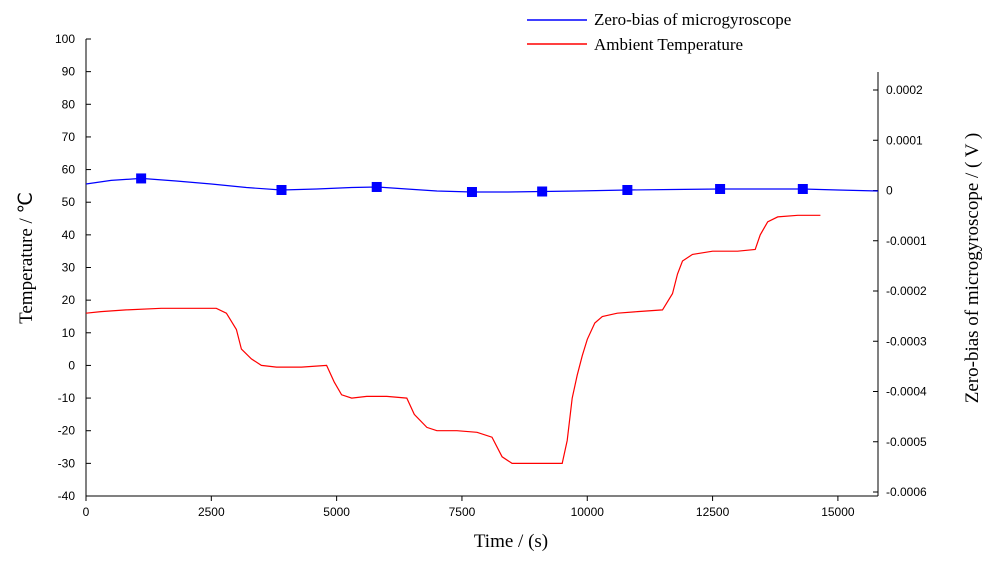 This screenshot has width=1000, height=561. I want to click on x-tick-label: 5000, so click(336, 512).